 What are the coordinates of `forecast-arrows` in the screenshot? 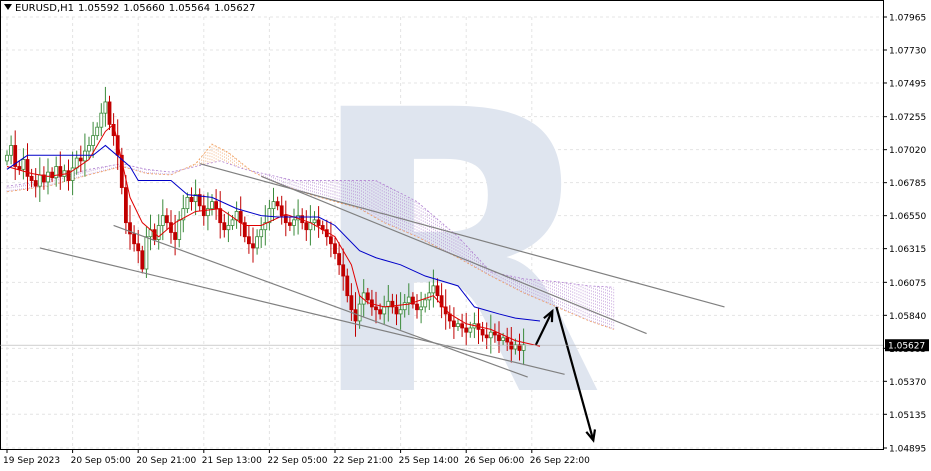 It's located at (565, 374).